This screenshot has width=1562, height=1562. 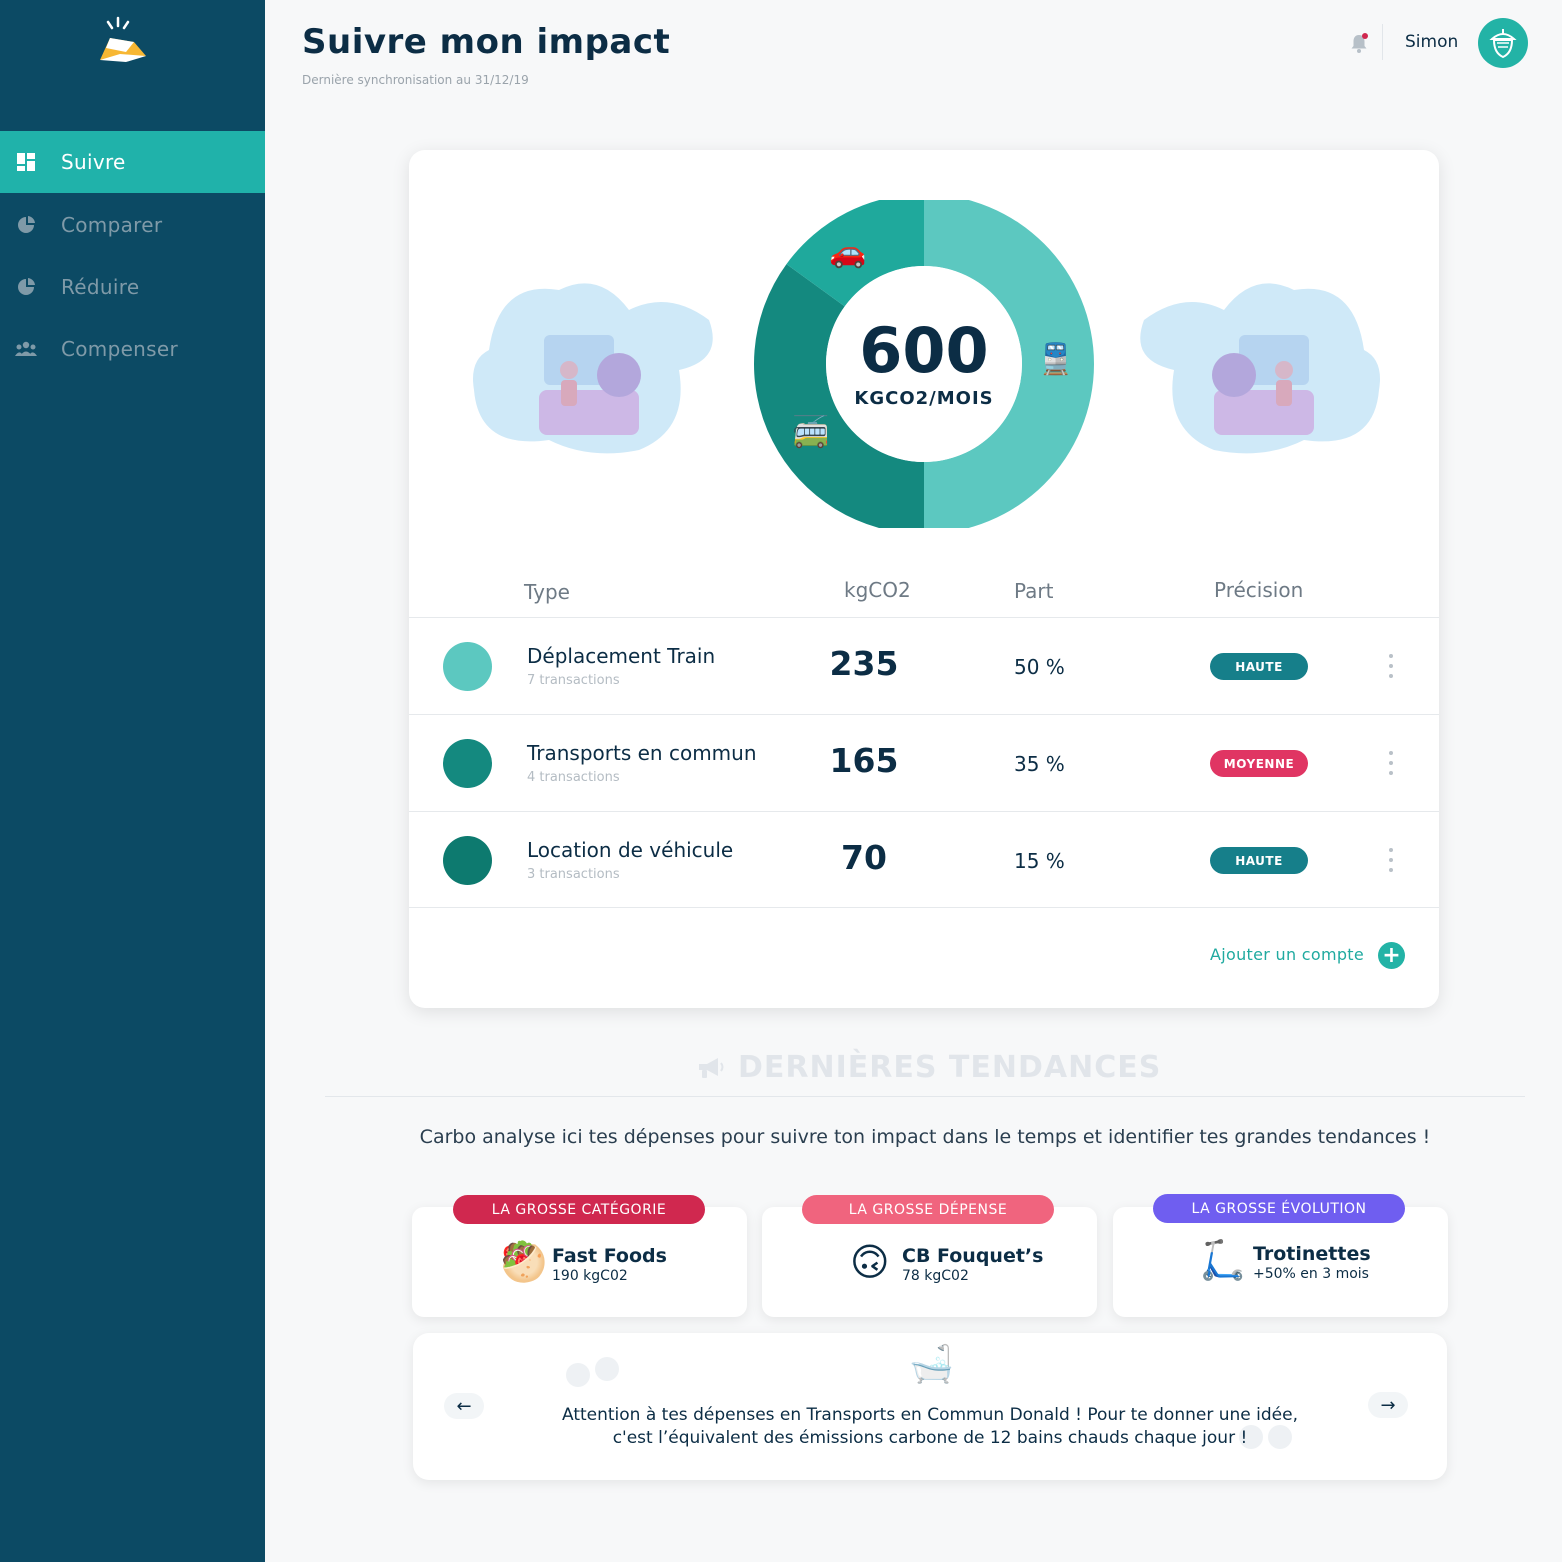 I want to click on acorn-icon, so click(x=1503, y=44).